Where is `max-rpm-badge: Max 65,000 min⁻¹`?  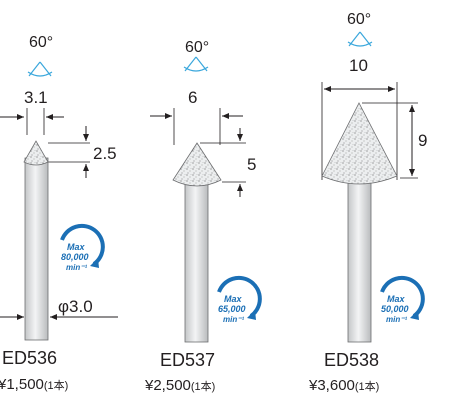 max-rpm-badge: Max 65,000 min⁻¹ is located at coordinates (239, 299).